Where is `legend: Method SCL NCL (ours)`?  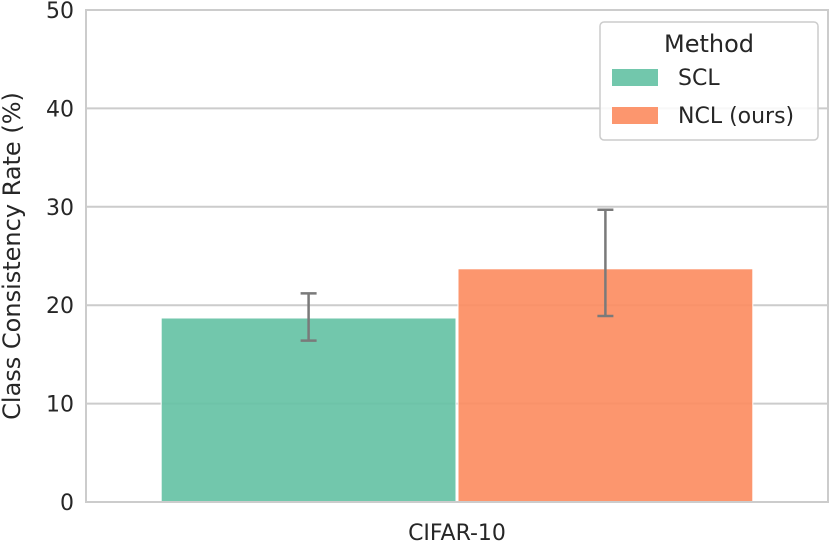 legend: Method SCL NCL (ours) is located at coordinates (709, 81).